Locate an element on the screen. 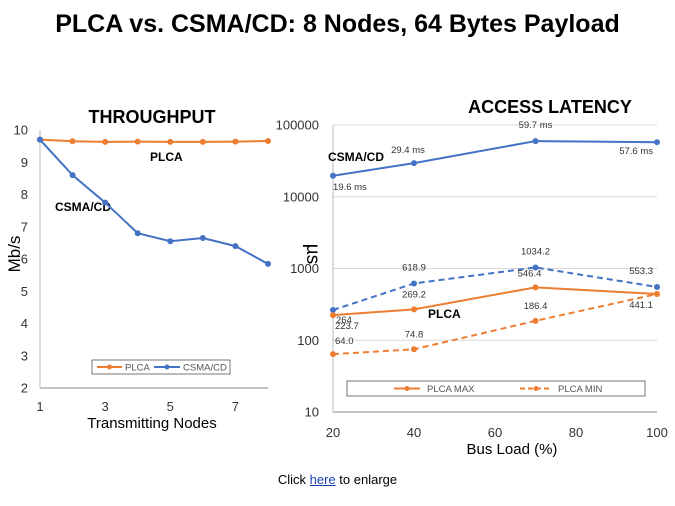  throughput-y-tick: 4 is located at coordinates (24, 323).